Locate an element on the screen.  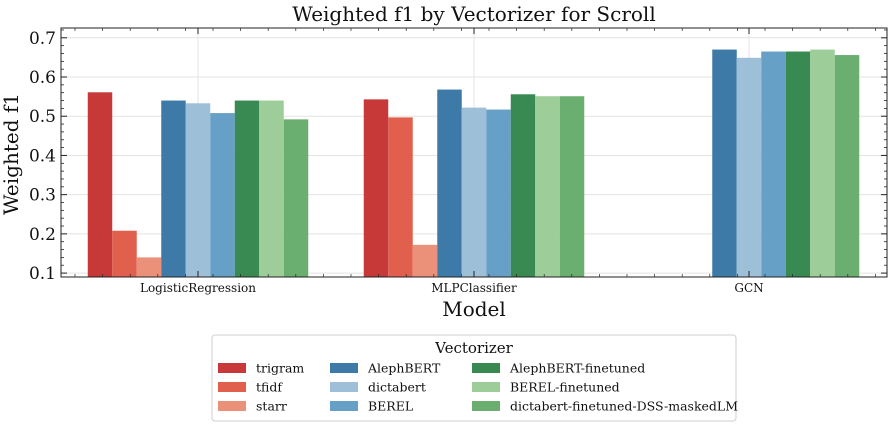
y-tick-label: 0.7 is located at coordinates (42, 39).